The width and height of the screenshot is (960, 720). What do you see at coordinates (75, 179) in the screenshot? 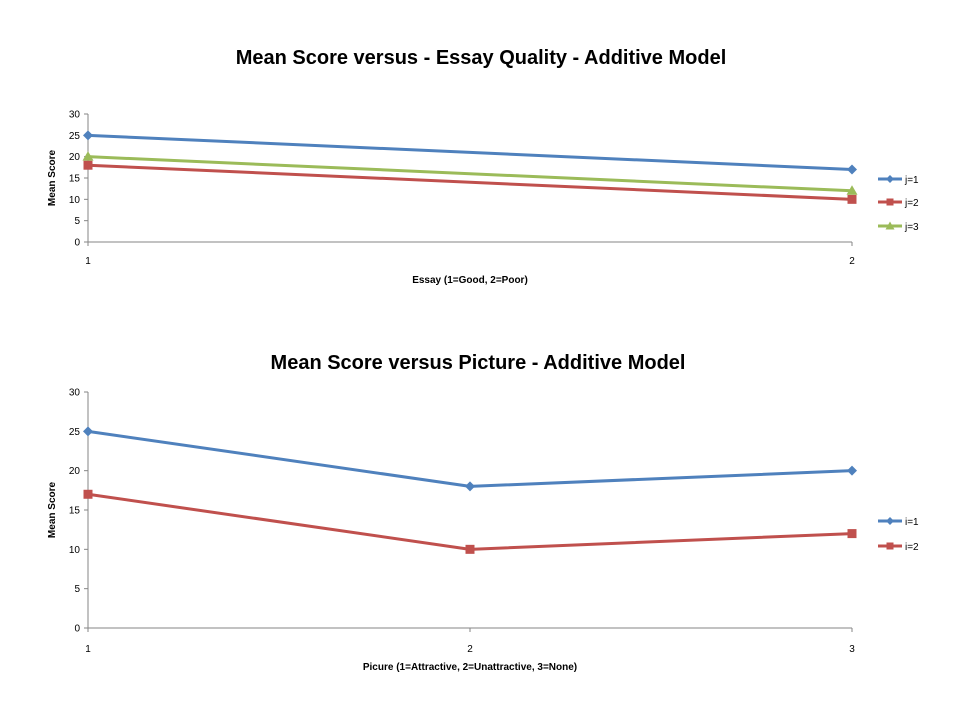
I see `essay-y-tick-label: 15` at bounding box center [75, 179].